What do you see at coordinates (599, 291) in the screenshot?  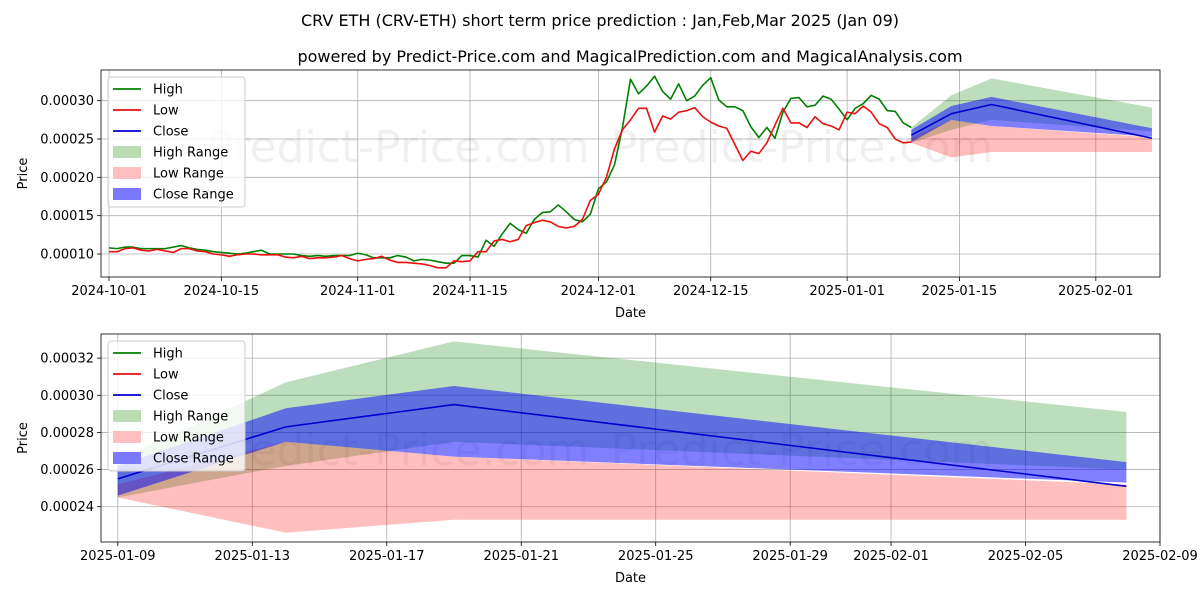 I see `x-tick-label: 2024-12-01` at bounding box center [599, 291].